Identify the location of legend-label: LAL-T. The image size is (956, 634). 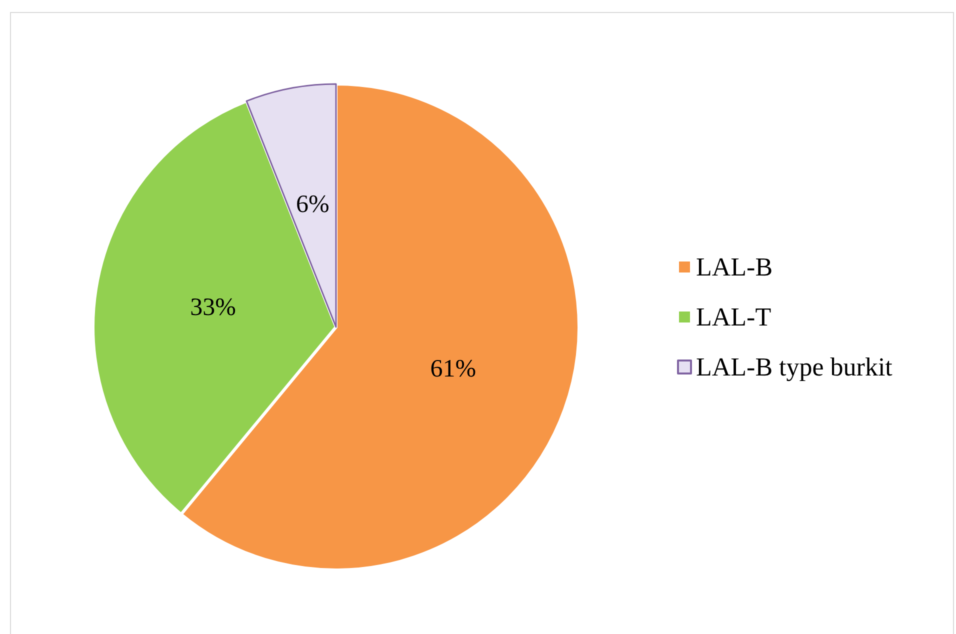
(734, 317).